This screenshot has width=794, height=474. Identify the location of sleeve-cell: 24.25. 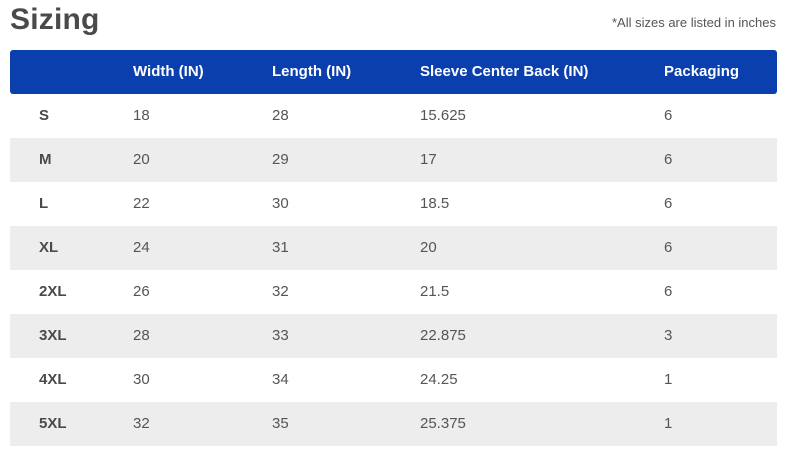
(439, 379).